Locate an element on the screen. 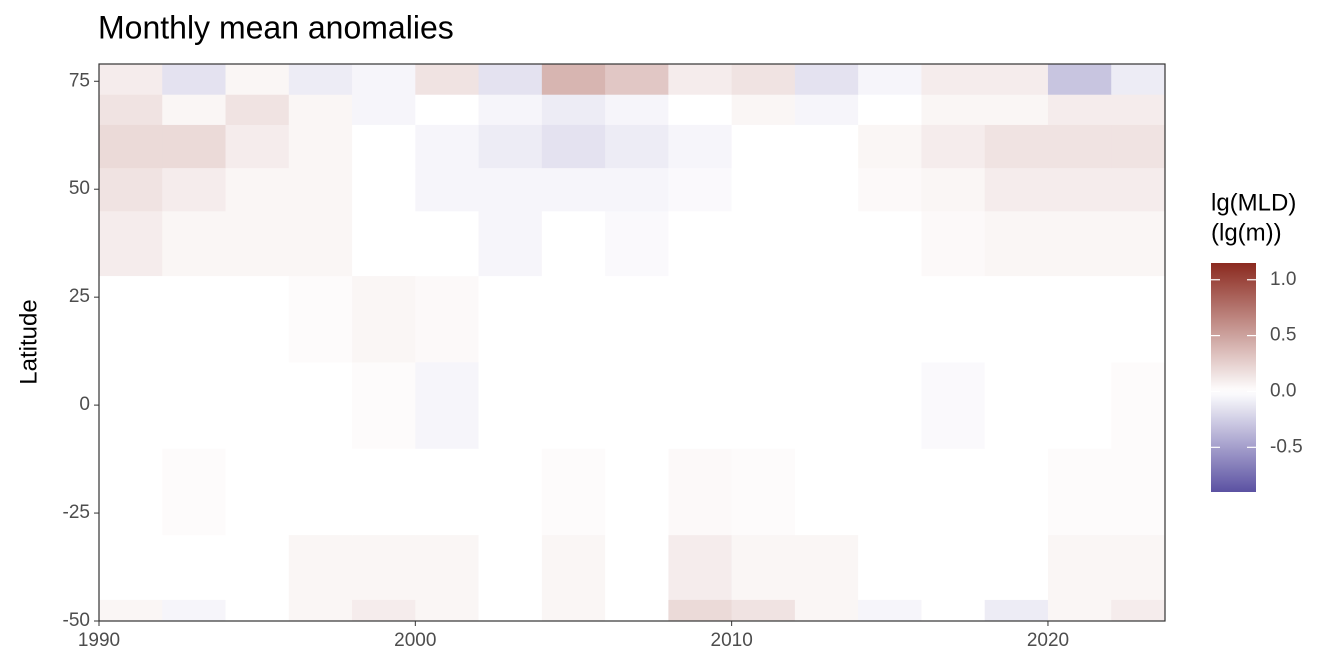 The height and width of the screenshot is (672, 1344). colorbar-tick-label: 1.0 is located at coordinates (1283, 279).